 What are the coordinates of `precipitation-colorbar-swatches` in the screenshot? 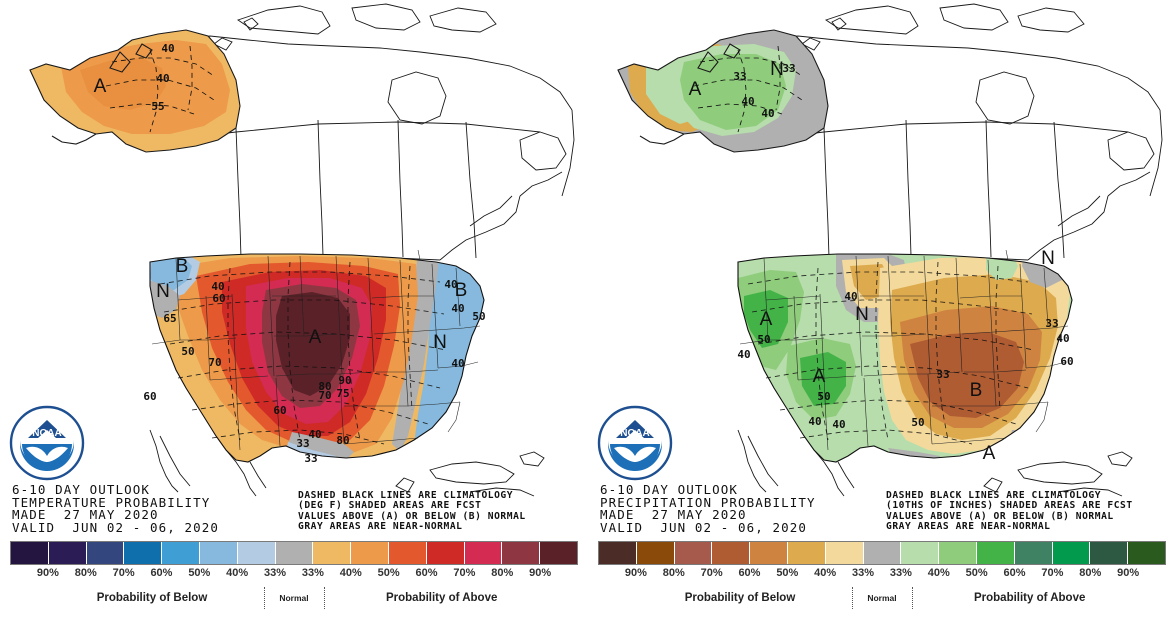 It's located at (882, 553).